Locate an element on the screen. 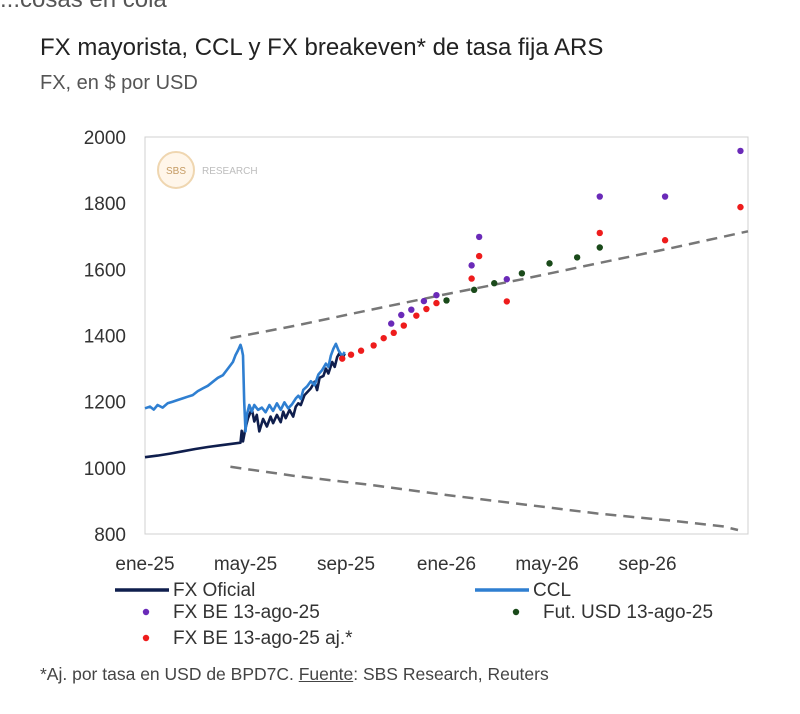  y-tick-label: 1000 is located at coordinates (105, 469).